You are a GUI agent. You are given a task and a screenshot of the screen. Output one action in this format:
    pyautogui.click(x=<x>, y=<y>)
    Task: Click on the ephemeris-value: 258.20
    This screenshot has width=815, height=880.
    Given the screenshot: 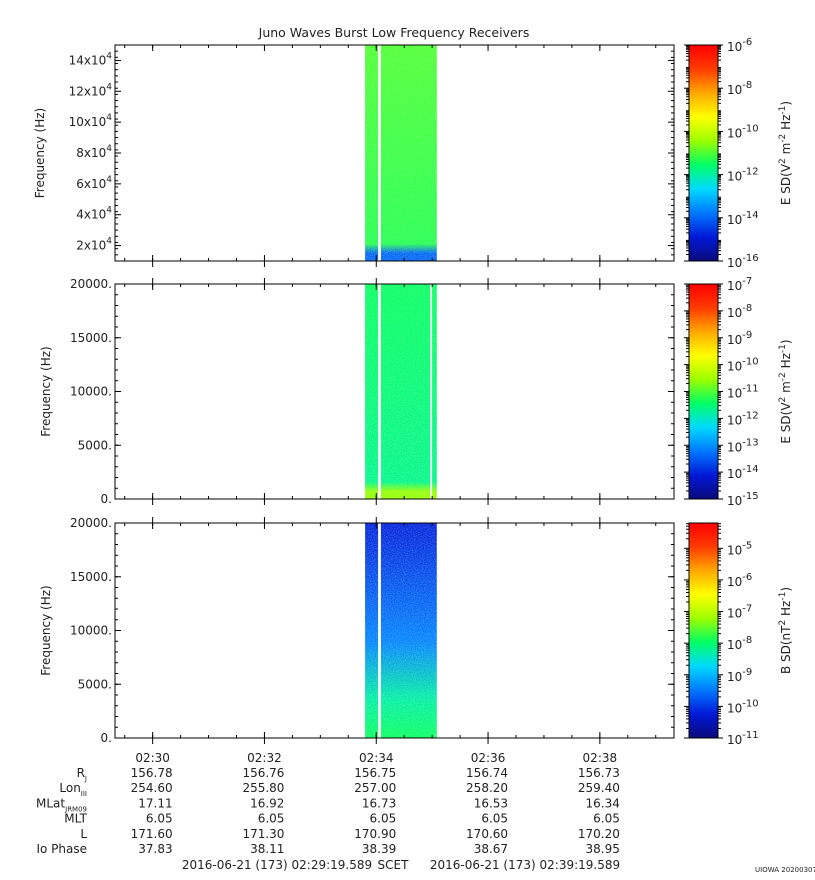 What is the action you would take?
    pyautogui.click(x=487, y=788)
    